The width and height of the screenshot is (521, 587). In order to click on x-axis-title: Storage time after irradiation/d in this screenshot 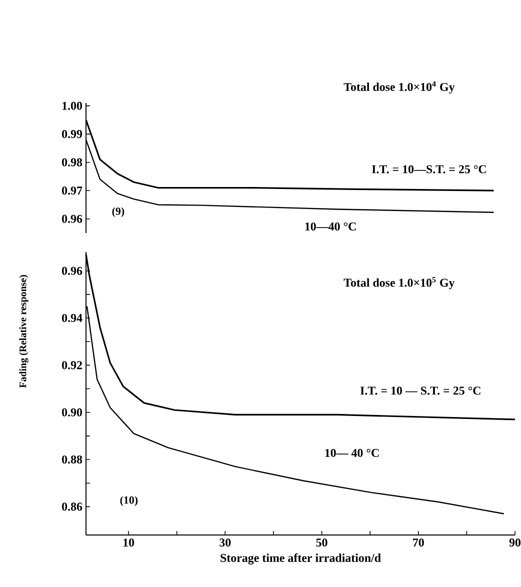, I will do `click(300, 558)`.